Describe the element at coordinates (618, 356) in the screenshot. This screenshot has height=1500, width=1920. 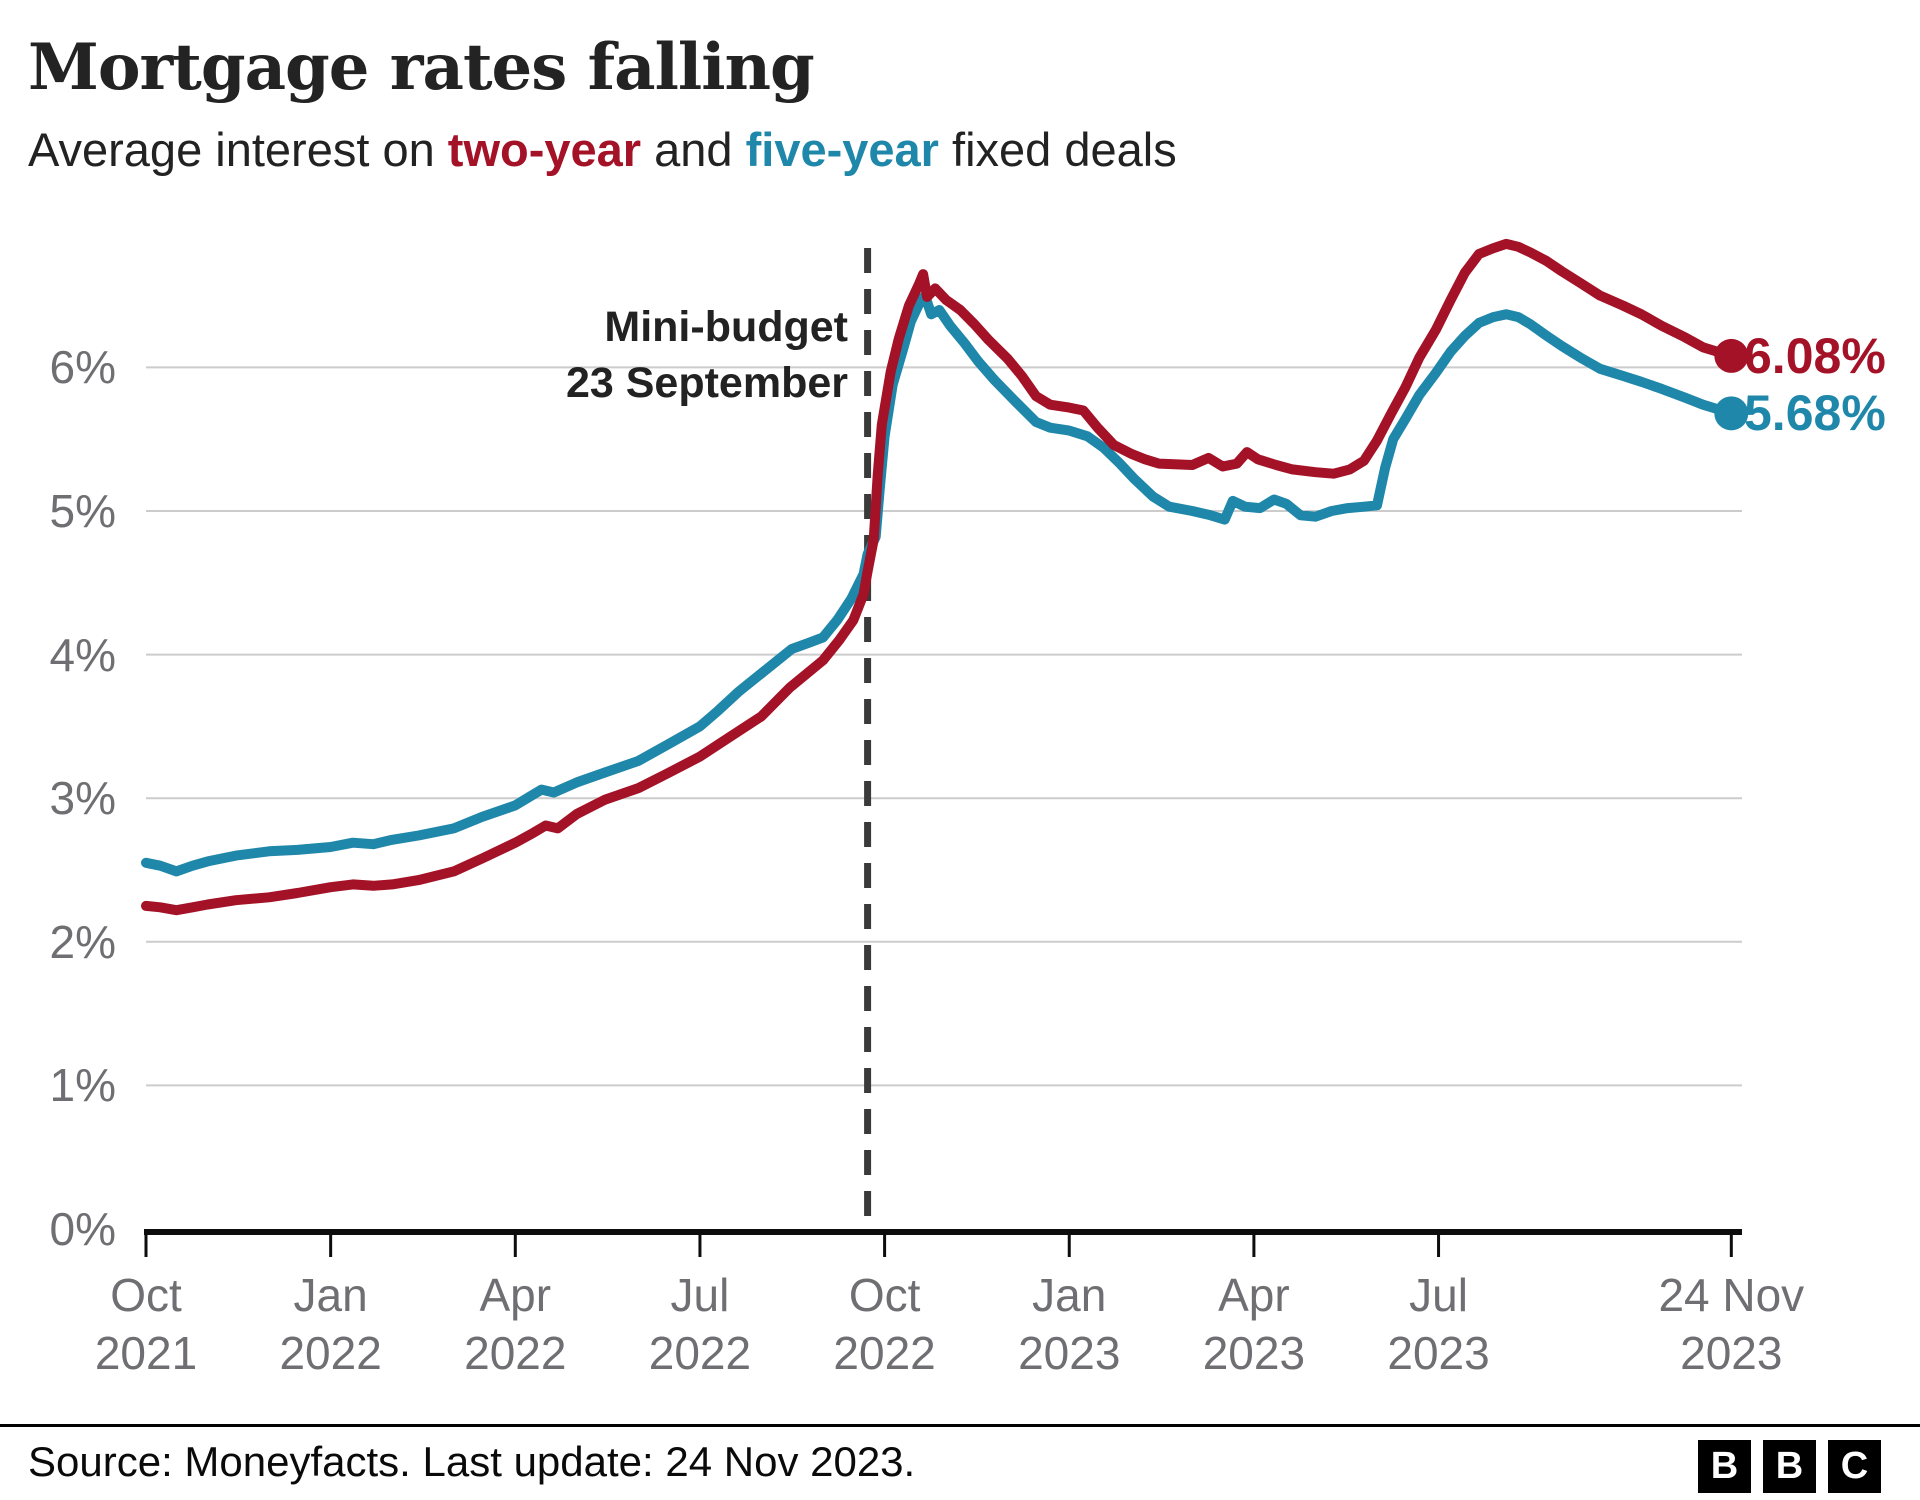
I see `mini-budget-annotation: Mini-budget 23 September` at that location.